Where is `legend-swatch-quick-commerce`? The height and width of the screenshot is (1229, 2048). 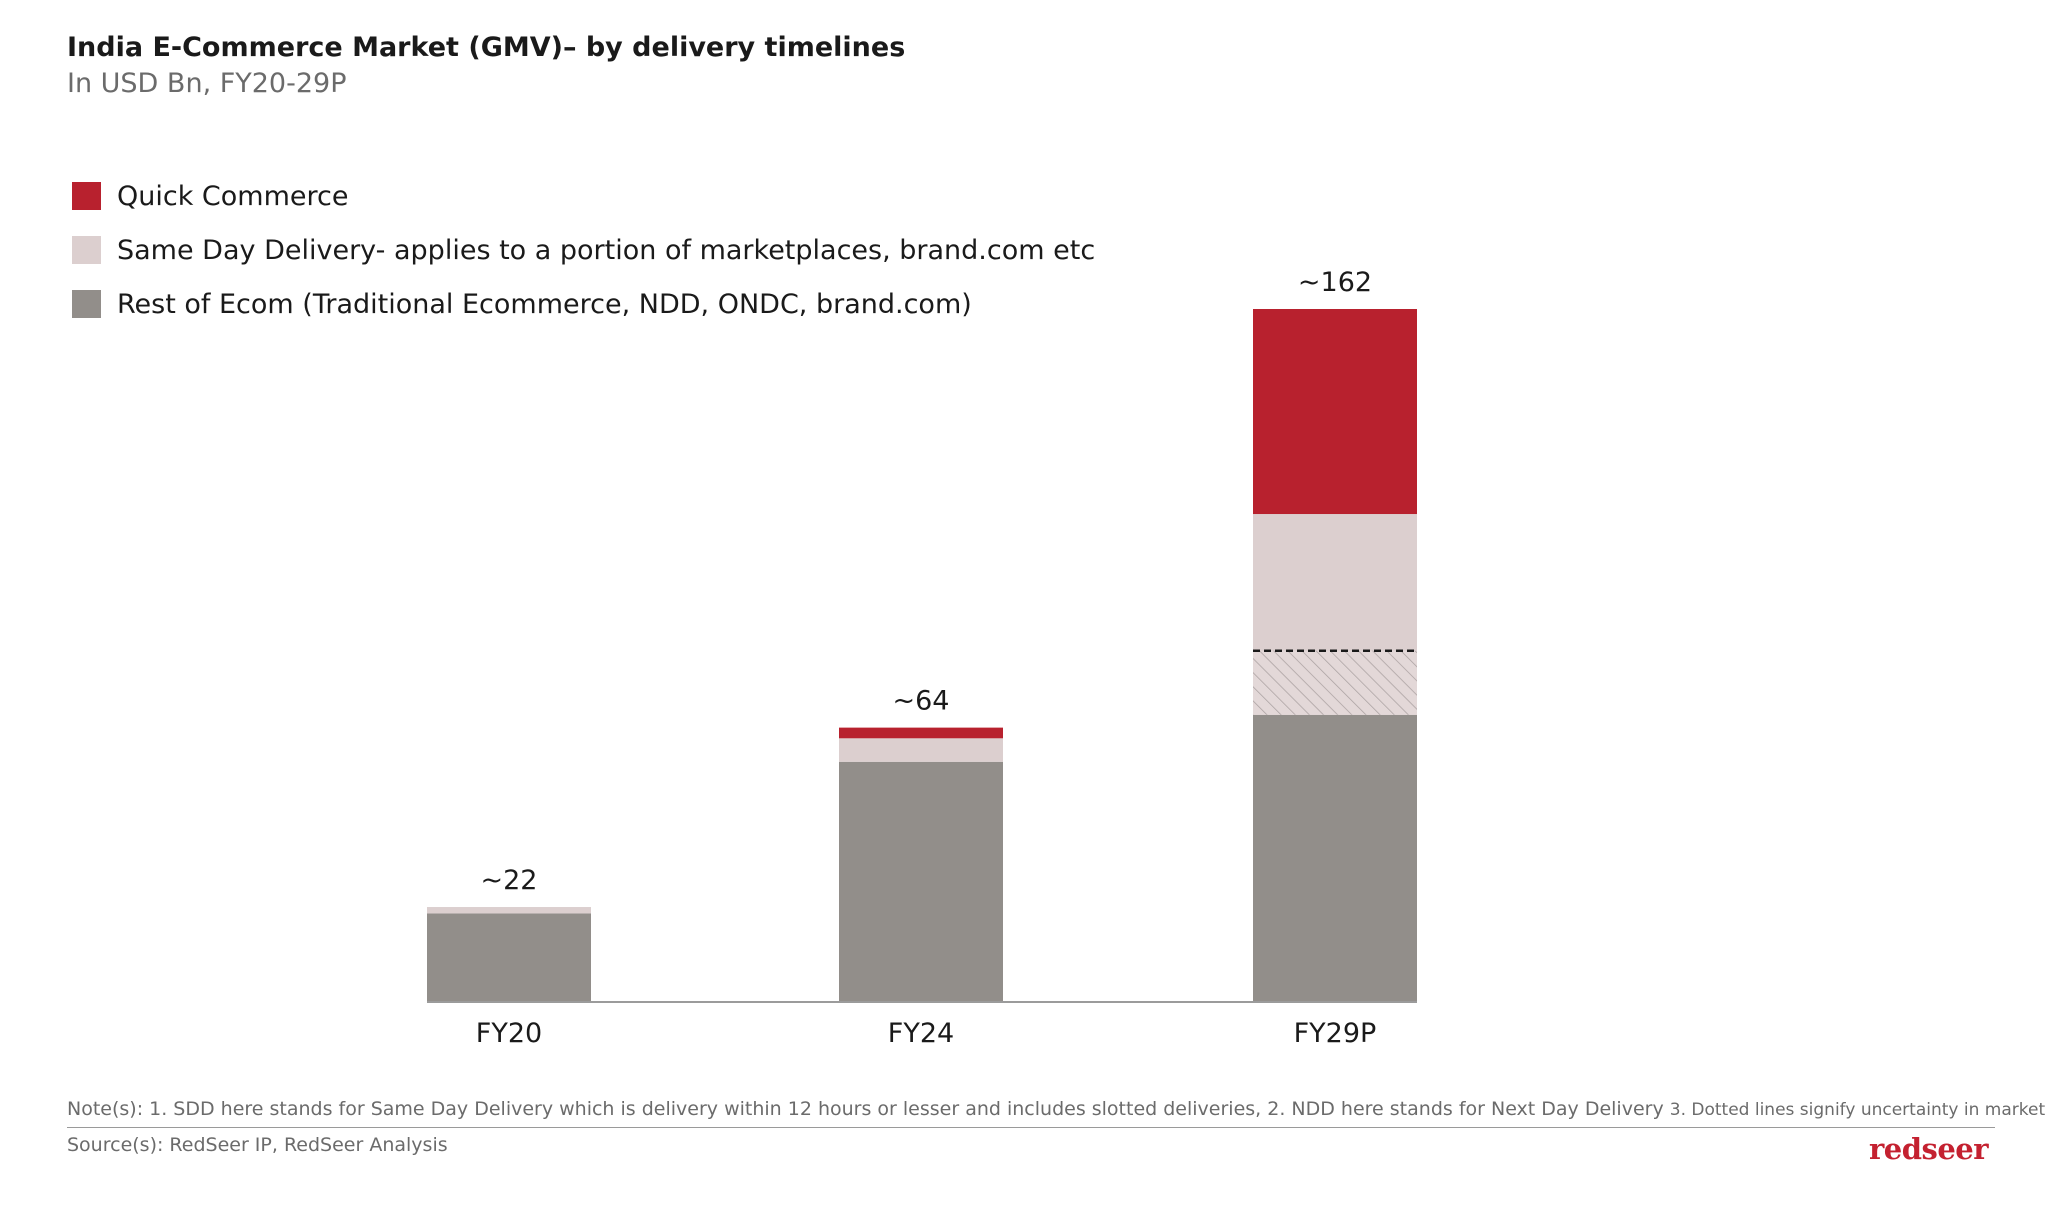
legend-swatch-quick-commerce is located at coordinates (86, 196).